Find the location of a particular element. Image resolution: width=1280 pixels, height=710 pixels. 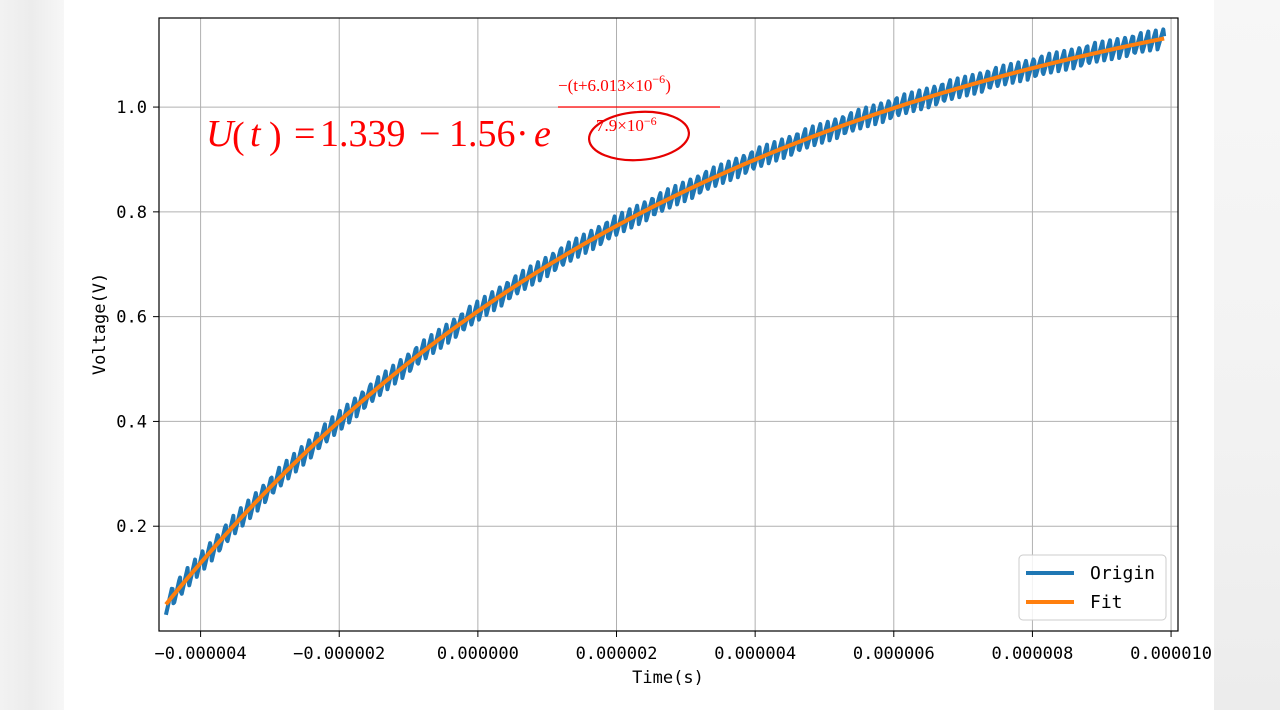

formula-a: 1.339 is located at coordinates (363, 134).